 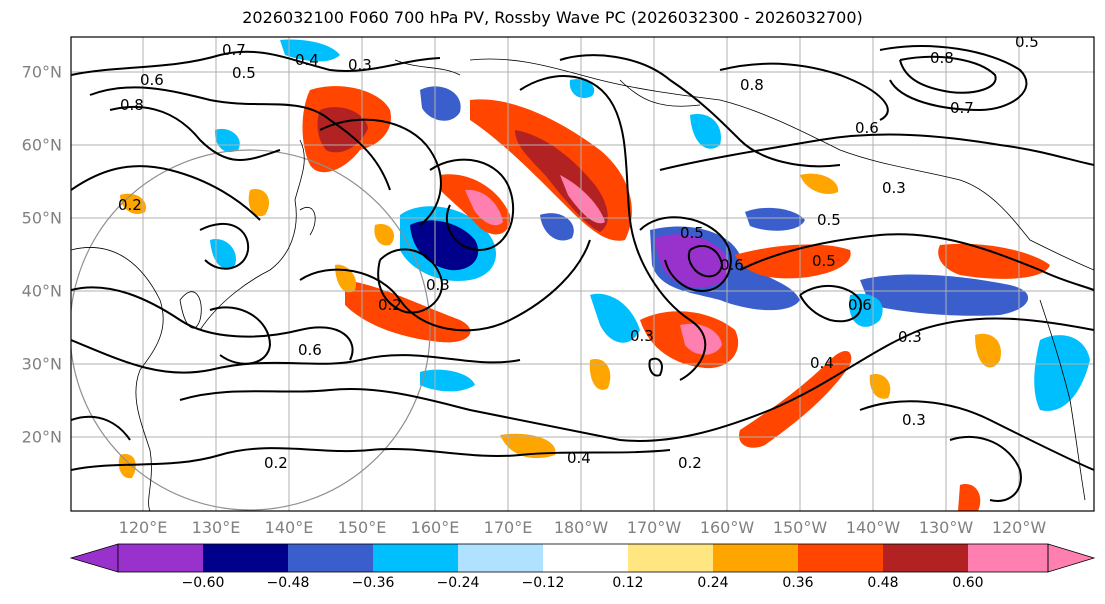 I want to click on positive-anomaly-mid-core, so click(x=701, y=339).